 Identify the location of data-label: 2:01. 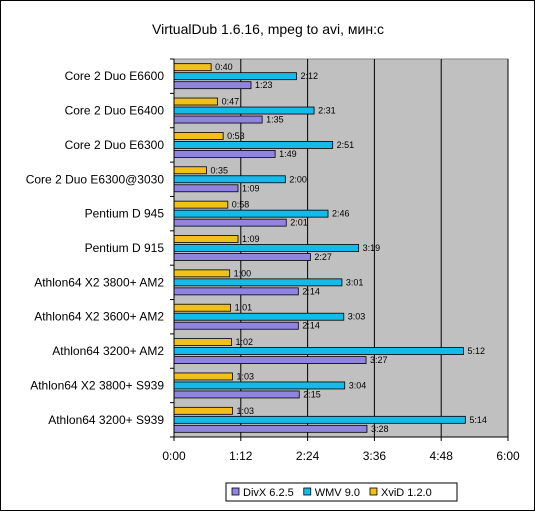
(299, 223).